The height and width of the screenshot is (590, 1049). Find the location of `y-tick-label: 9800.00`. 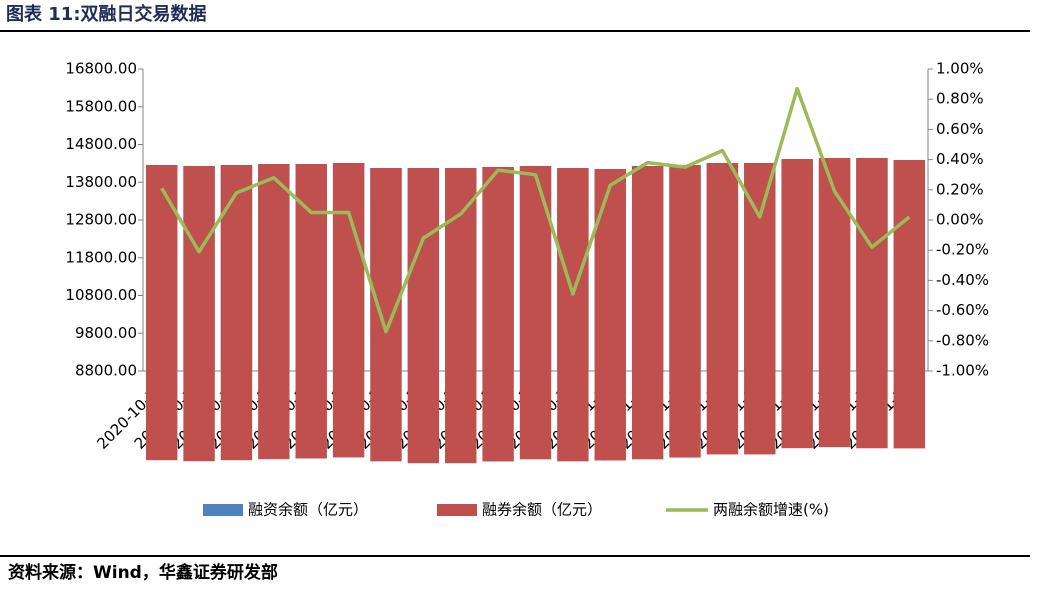

y-tick-label: 9800.00 is located at coordinates (106, 333).